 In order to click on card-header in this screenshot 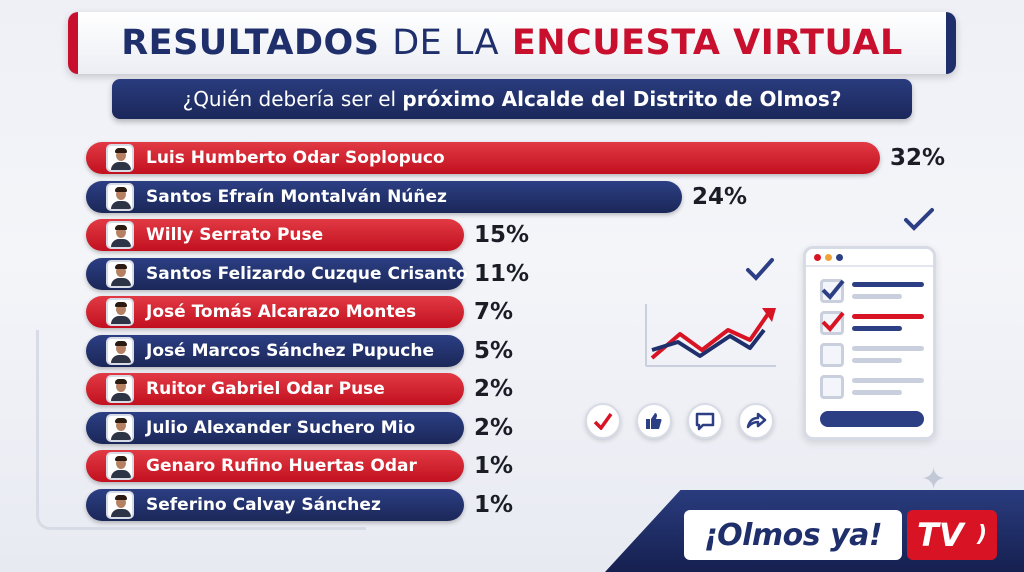, I will do `click(869, 258)`.